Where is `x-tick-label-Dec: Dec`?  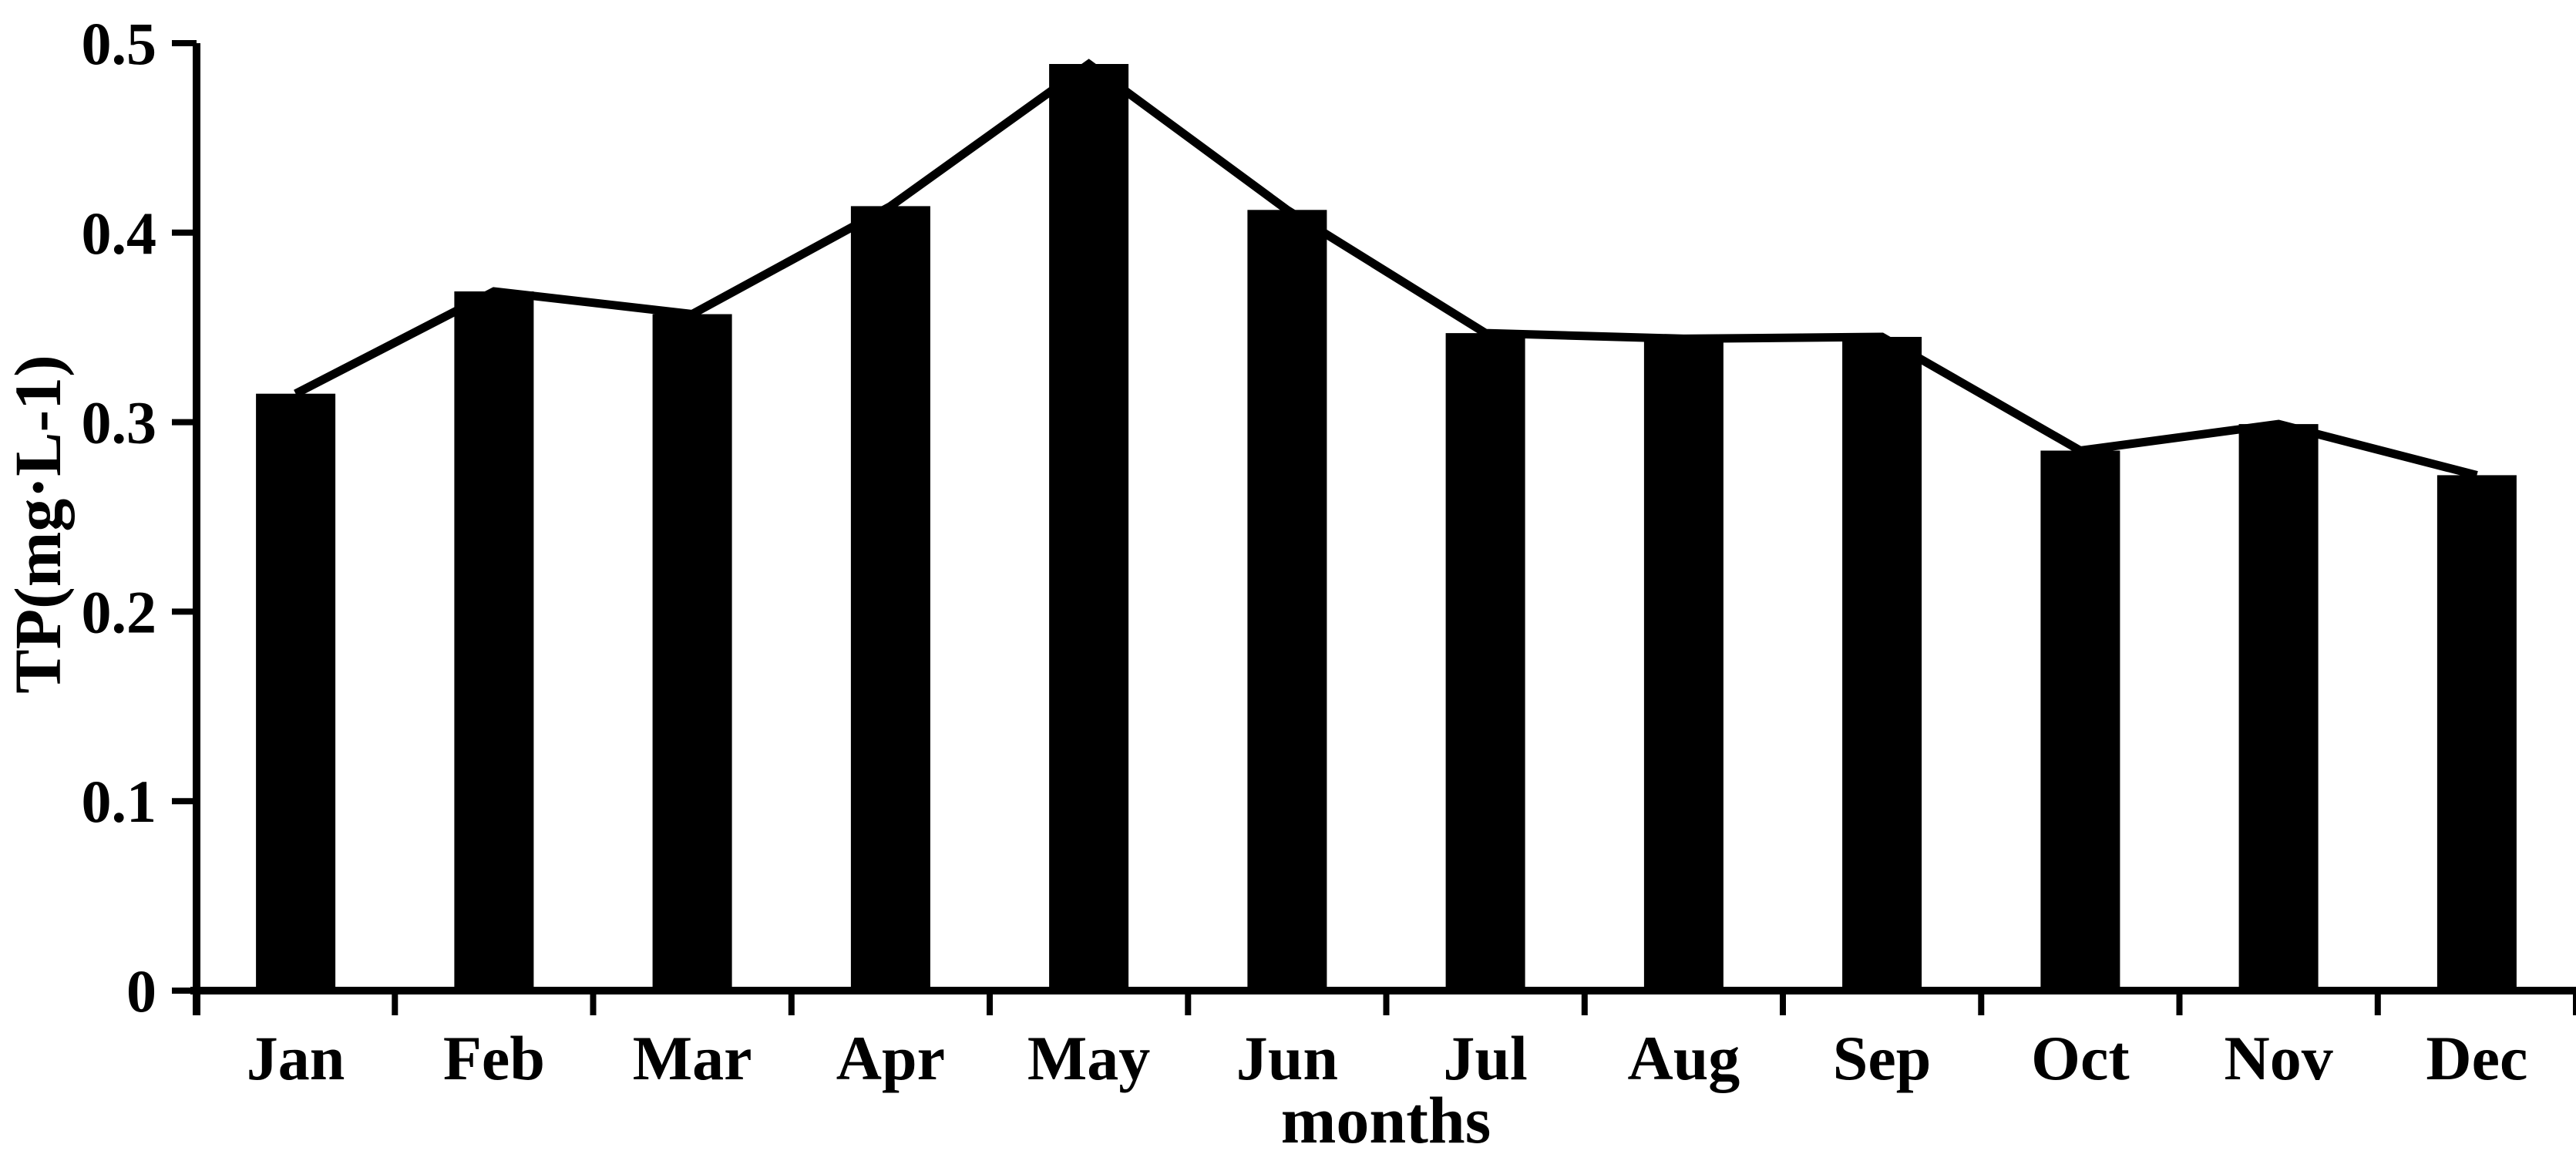 x-tick-label-Dec: Dec is located at coordinates (2476, 1058).